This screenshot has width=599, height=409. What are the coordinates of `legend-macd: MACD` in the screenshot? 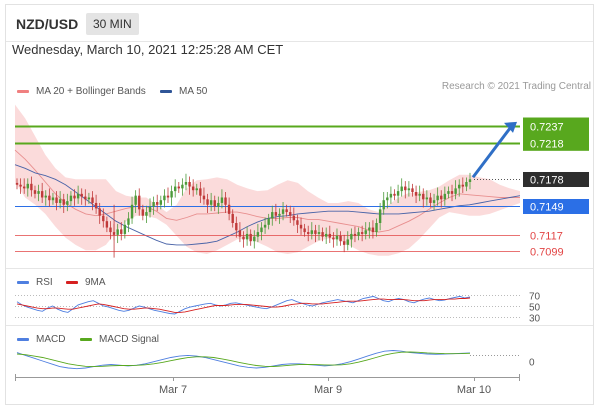 It's located at (41, 339).